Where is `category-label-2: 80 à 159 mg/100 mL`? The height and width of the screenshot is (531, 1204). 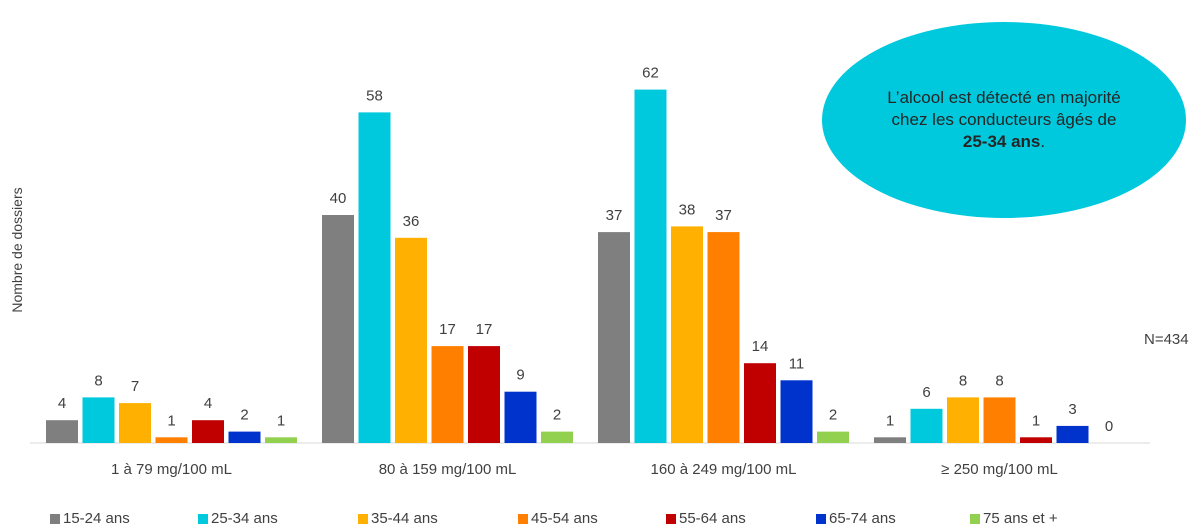
category-label-2: 80 à 159 mg/100 mL is located at coordinates (448, 469).